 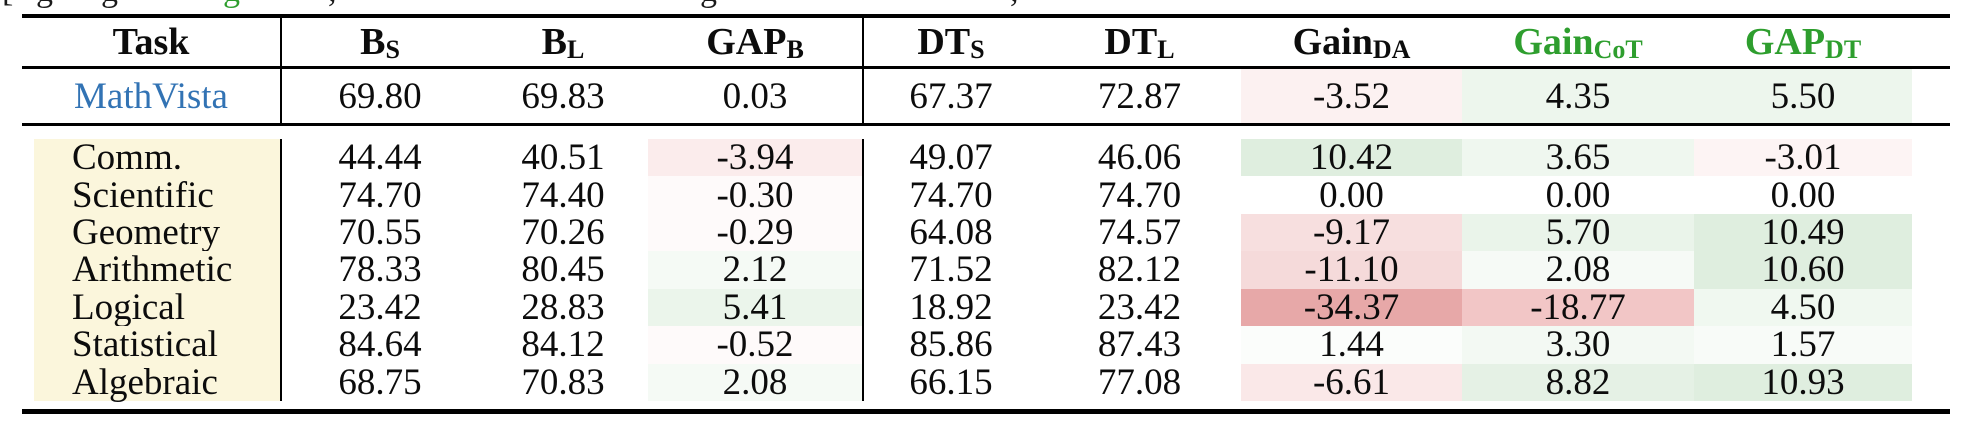 What do you see at coordinates (380, 270) in the screenshot?
I see `value-cell-b-s: 78.33` at bounding box center [380, 270].